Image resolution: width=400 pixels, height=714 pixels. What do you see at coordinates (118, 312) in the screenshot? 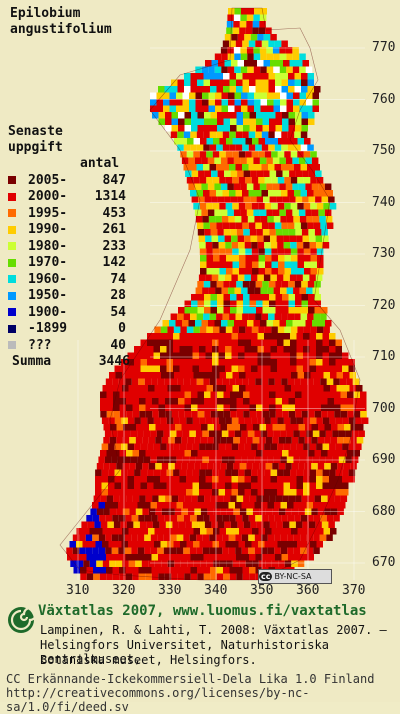
I see `legend-count: 54` at bounding box center [118, 312].